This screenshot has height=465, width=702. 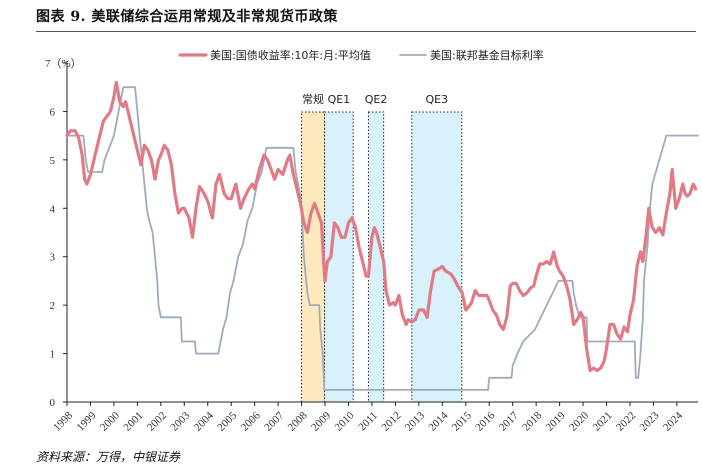 What do you see at coordinates (110, 421) in the screenshot?
I see `x-tick-label: 2000` at bounding box center [110, 421].